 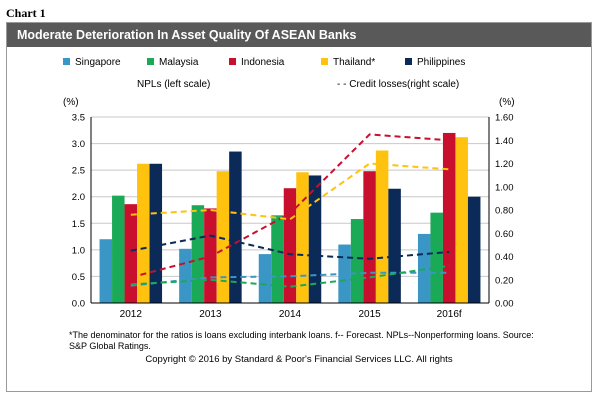 What do you see at coordinates (408, 61) in the screenshot?
I see `legend-swatch-philippines` at bounding box center [408, 61].